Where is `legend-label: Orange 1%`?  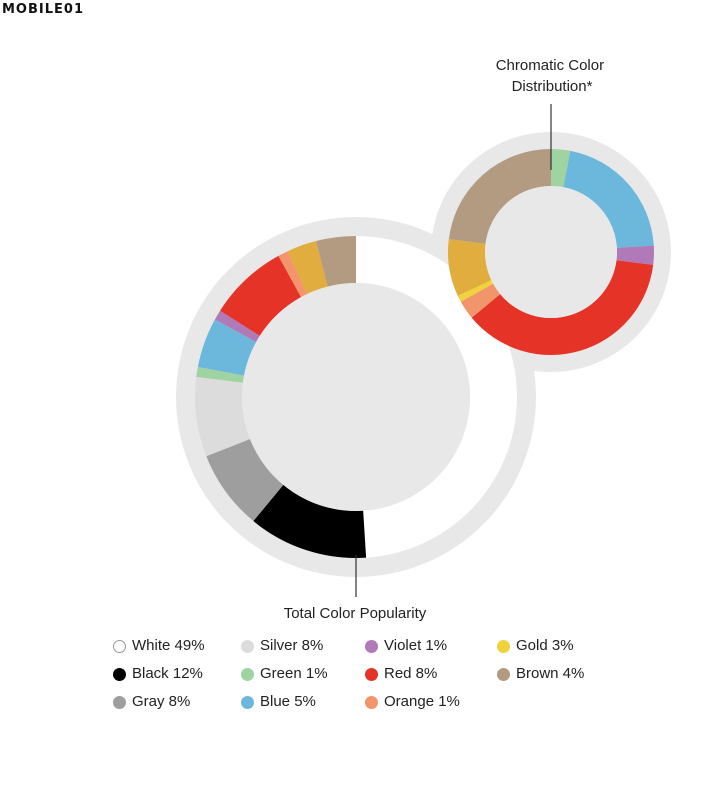
legend-label: Orange 1% is located at coordinates (422, 701).